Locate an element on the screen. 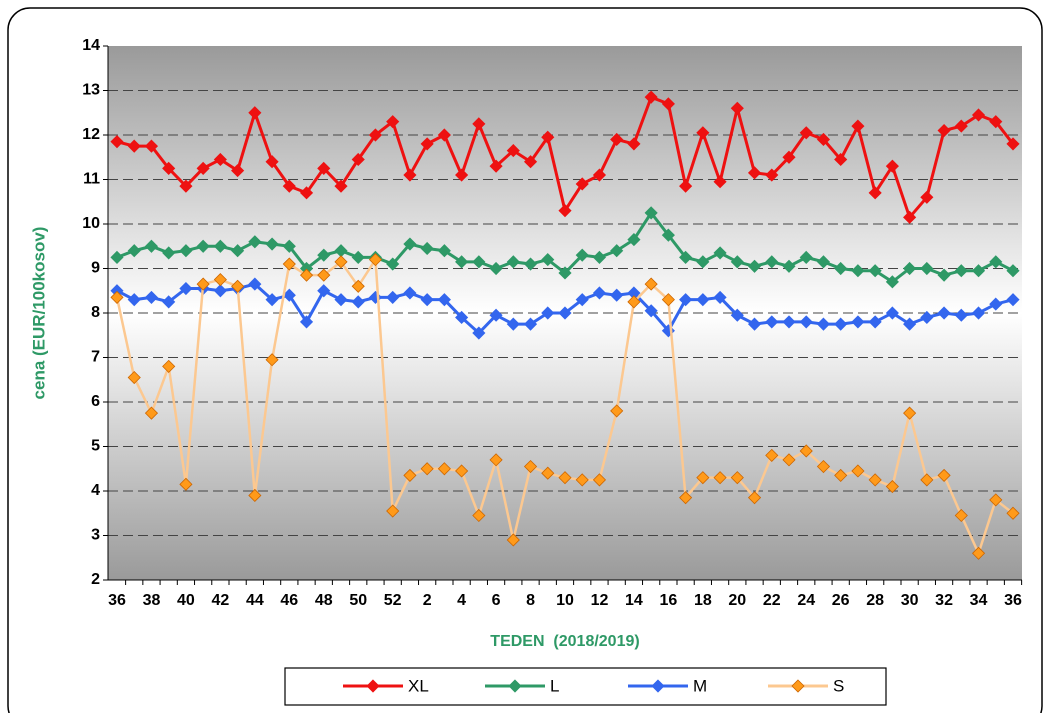 The image size is (1047, 713). y-tick-label: 2 is located at coordinates (95, 579).